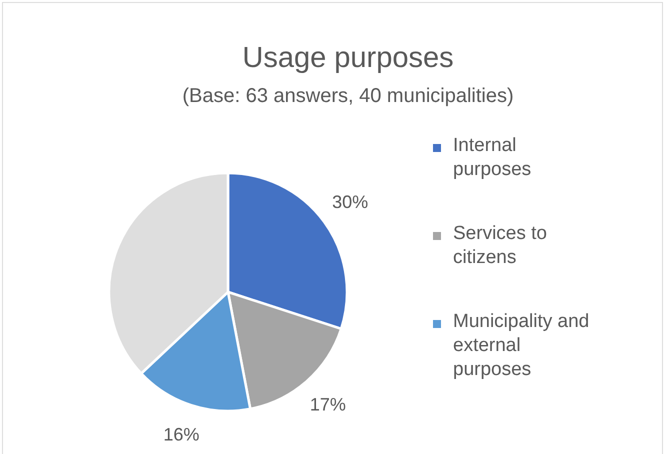  I want to click on chart-title: Usage purposes, so click(348, 58).